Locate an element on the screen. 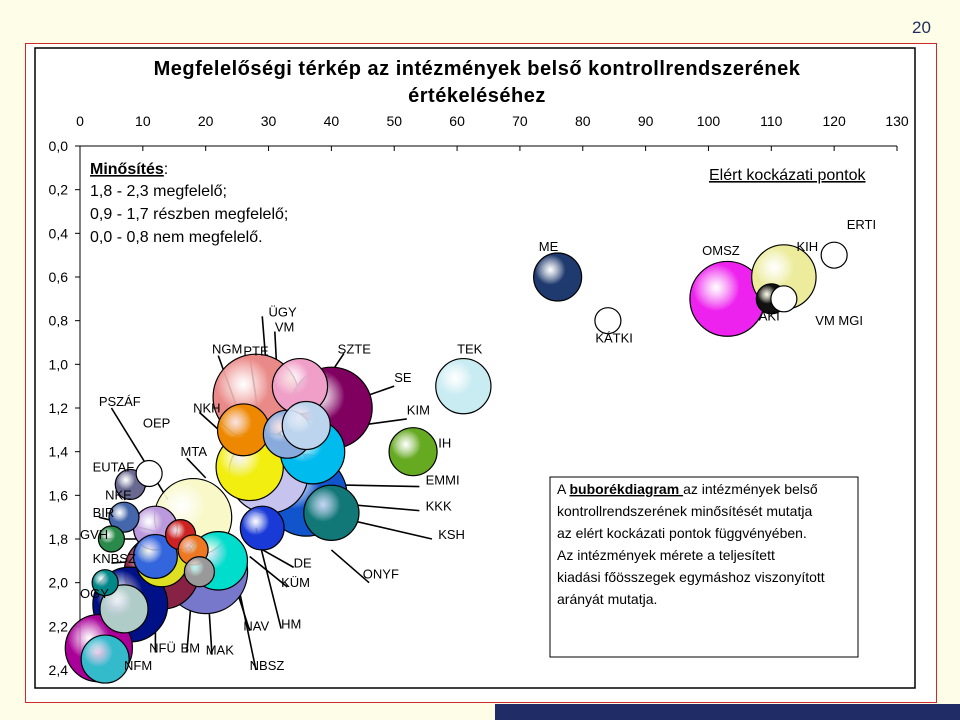 This screenshot has width=960, height=720. x-tick-label: 60 is located at coordinates (457, 121).